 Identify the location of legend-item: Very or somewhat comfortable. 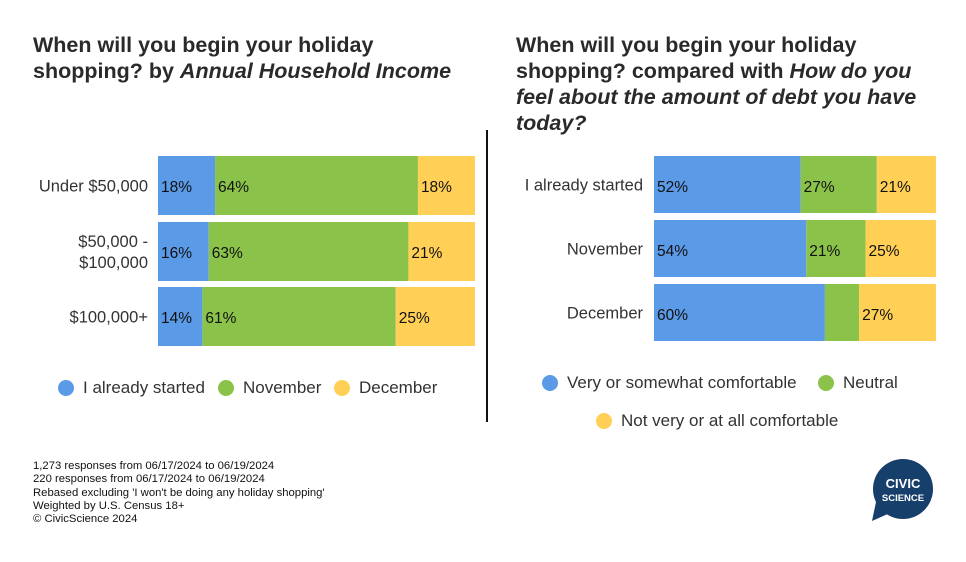
(669, 383).